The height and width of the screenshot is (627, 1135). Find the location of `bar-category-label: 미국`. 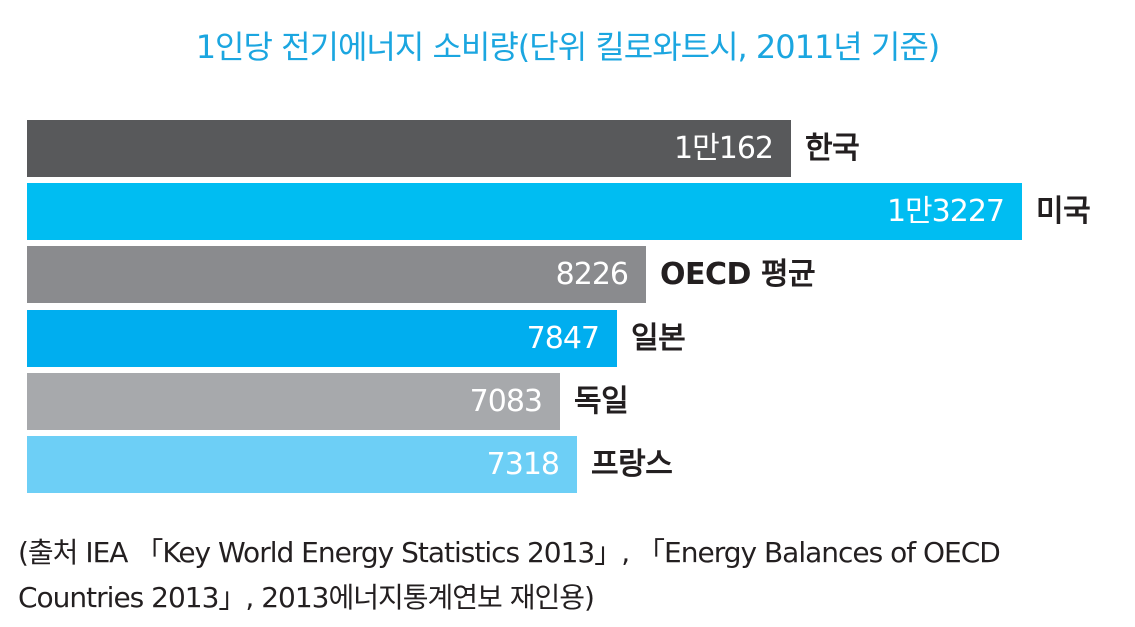

bar-category-label: 미국 is located at coordinates (1063, 211).